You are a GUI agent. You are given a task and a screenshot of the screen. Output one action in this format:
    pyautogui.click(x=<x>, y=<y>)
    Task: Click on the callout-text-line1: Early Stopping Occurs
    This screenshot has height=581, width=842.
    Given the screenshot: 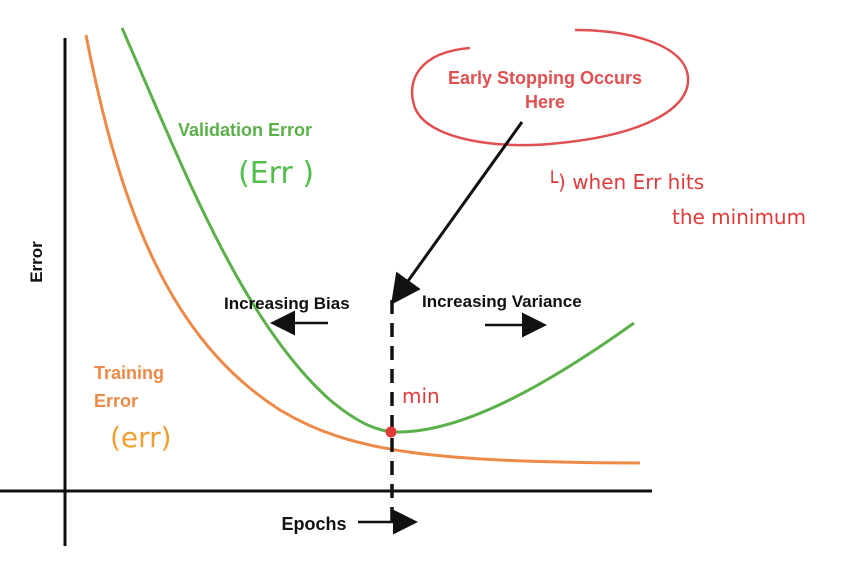 What is the action you would take?
    pyautogui.click(x=545, y=78)
    